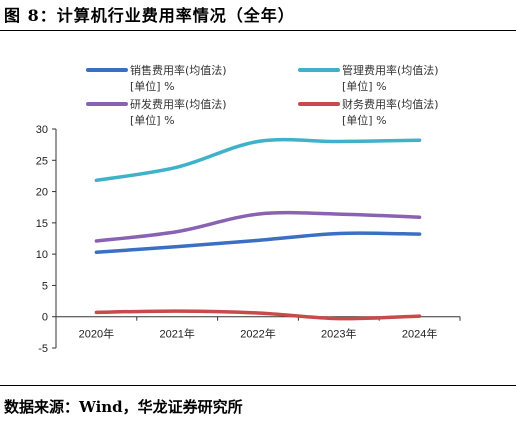 The width and height of the screenshot is (523, 424). Describe the element at coordinates (42, 224) in the screenshot. I see `y-tick-label: 15` at that location.